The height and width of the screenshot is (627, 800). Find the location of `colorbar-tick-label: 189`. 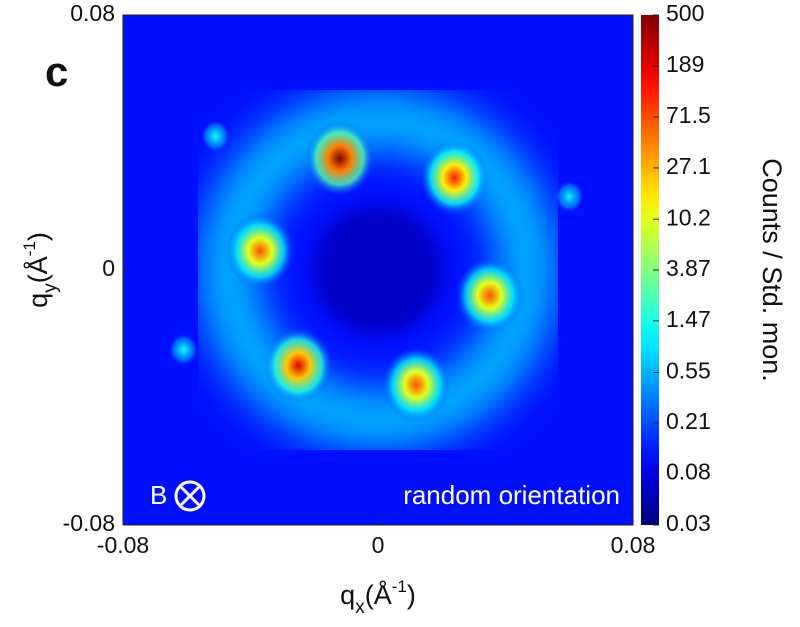

colorbar-tick-label: 189 is located at coordinates (685, 64).